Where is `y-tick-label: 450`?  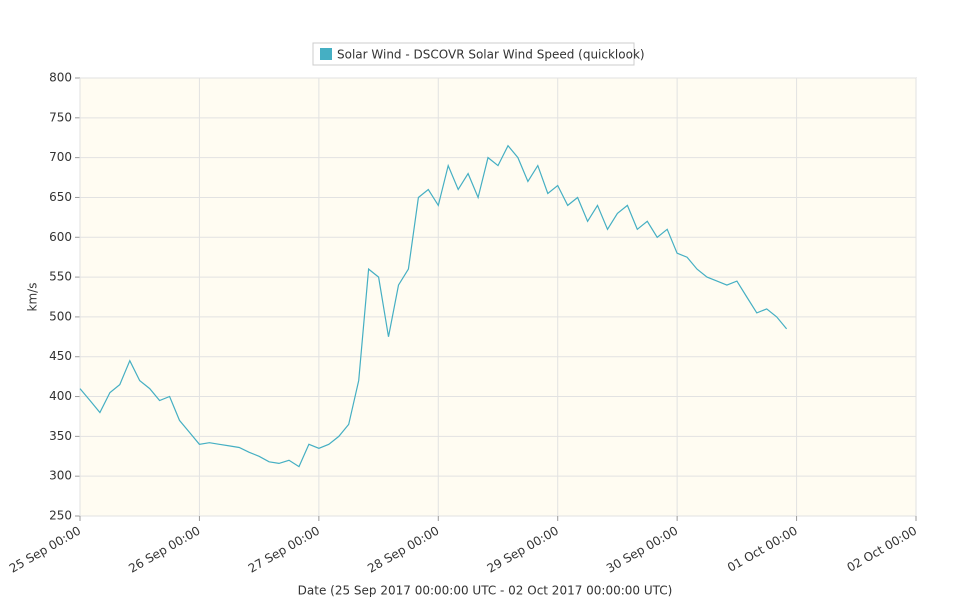
y-tick-label: 450 is located at coordinates (60, 356).